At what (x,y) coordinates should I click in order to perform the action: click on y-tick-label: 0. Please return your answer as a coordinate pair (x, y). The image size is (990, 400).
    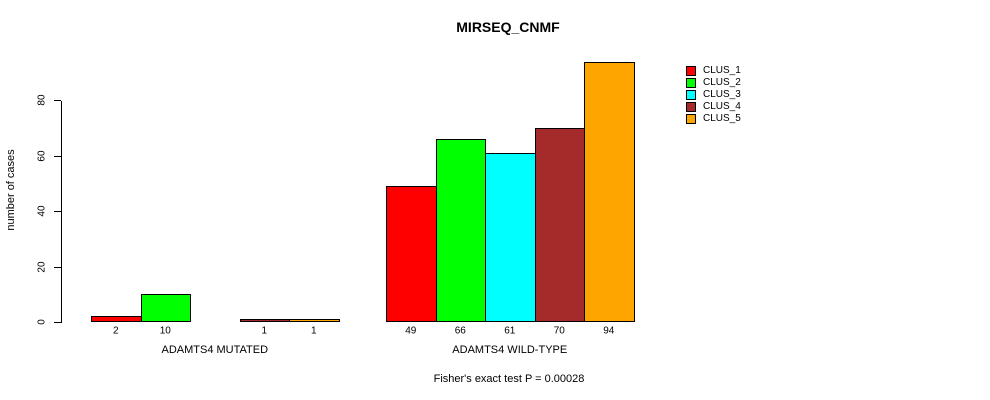
    Looking at the image, I should click on (42, 322).